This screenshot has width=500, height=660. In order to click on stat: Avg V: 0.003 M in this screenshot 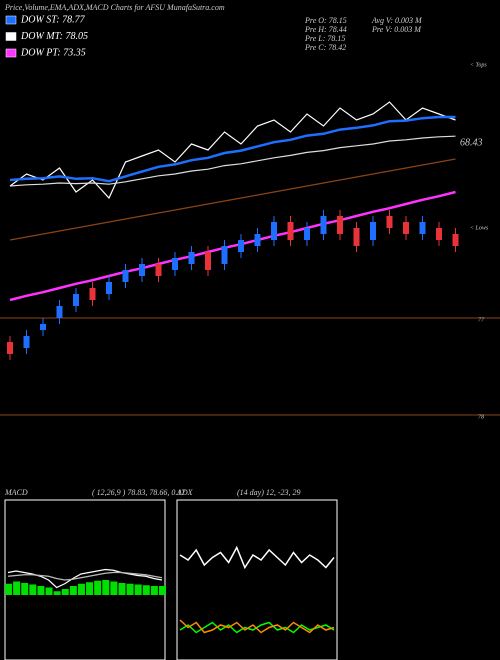, I will do `click(397, 20)`.